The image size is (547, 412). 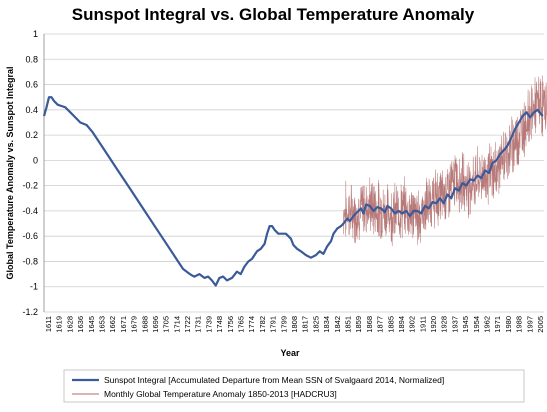 I want to click on x-tick-label: 1834, so click(x=326, y=324).